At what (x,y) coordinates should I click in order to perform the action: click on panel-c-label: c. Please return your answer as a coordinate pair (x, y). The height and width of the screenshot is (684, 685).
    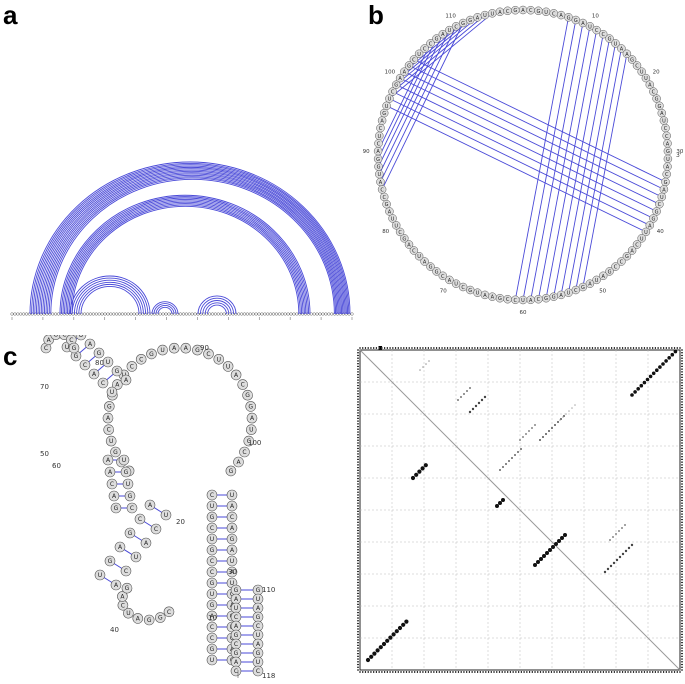
    Looking at the image, I should click on (10, 356).